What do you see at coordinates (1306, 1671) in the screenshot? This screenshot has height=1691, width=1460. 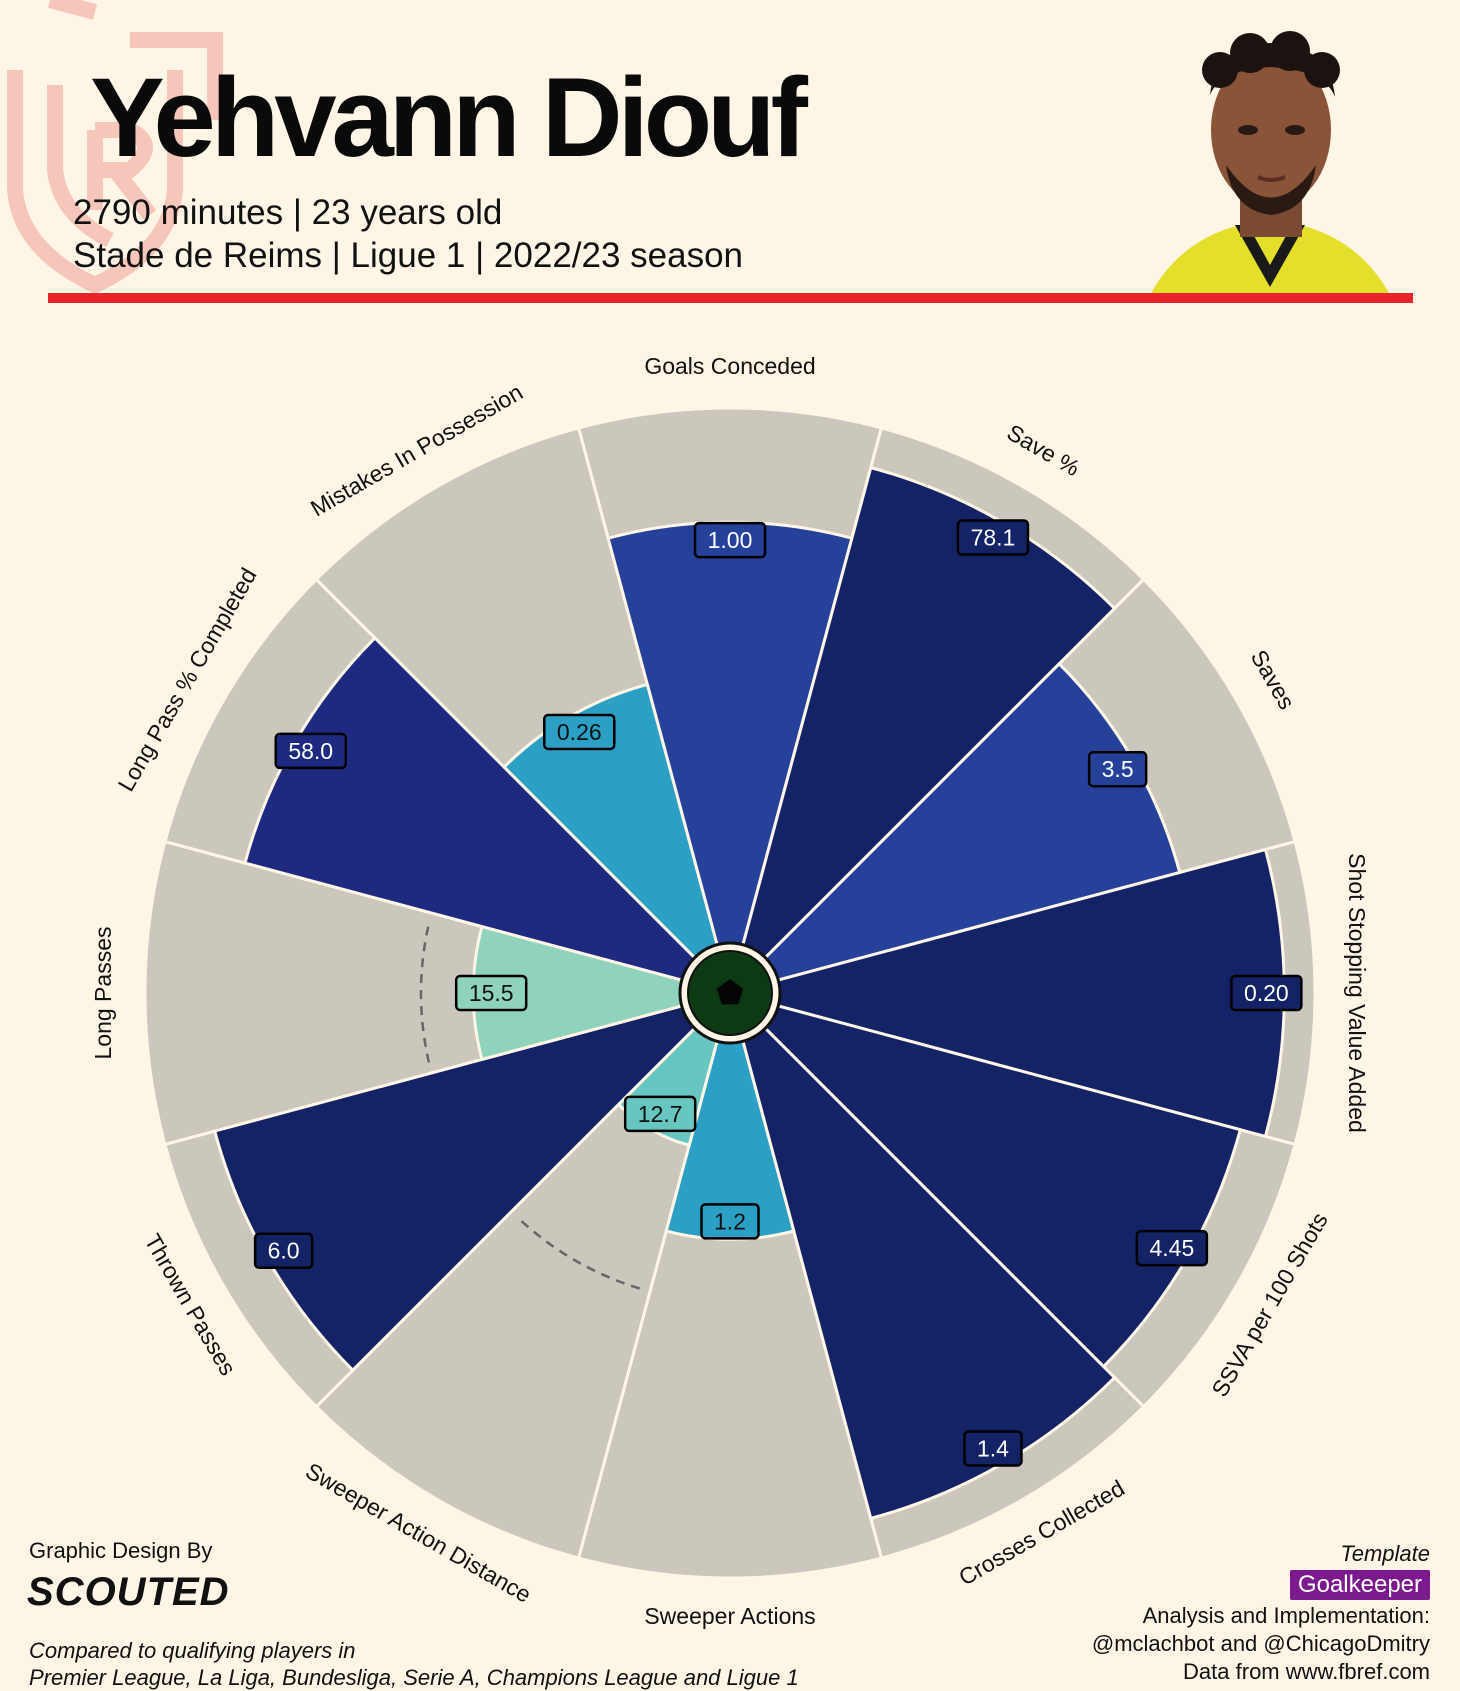 I see `data-source: Data from www.fbref.com` at bounding box center [1306, 1671].